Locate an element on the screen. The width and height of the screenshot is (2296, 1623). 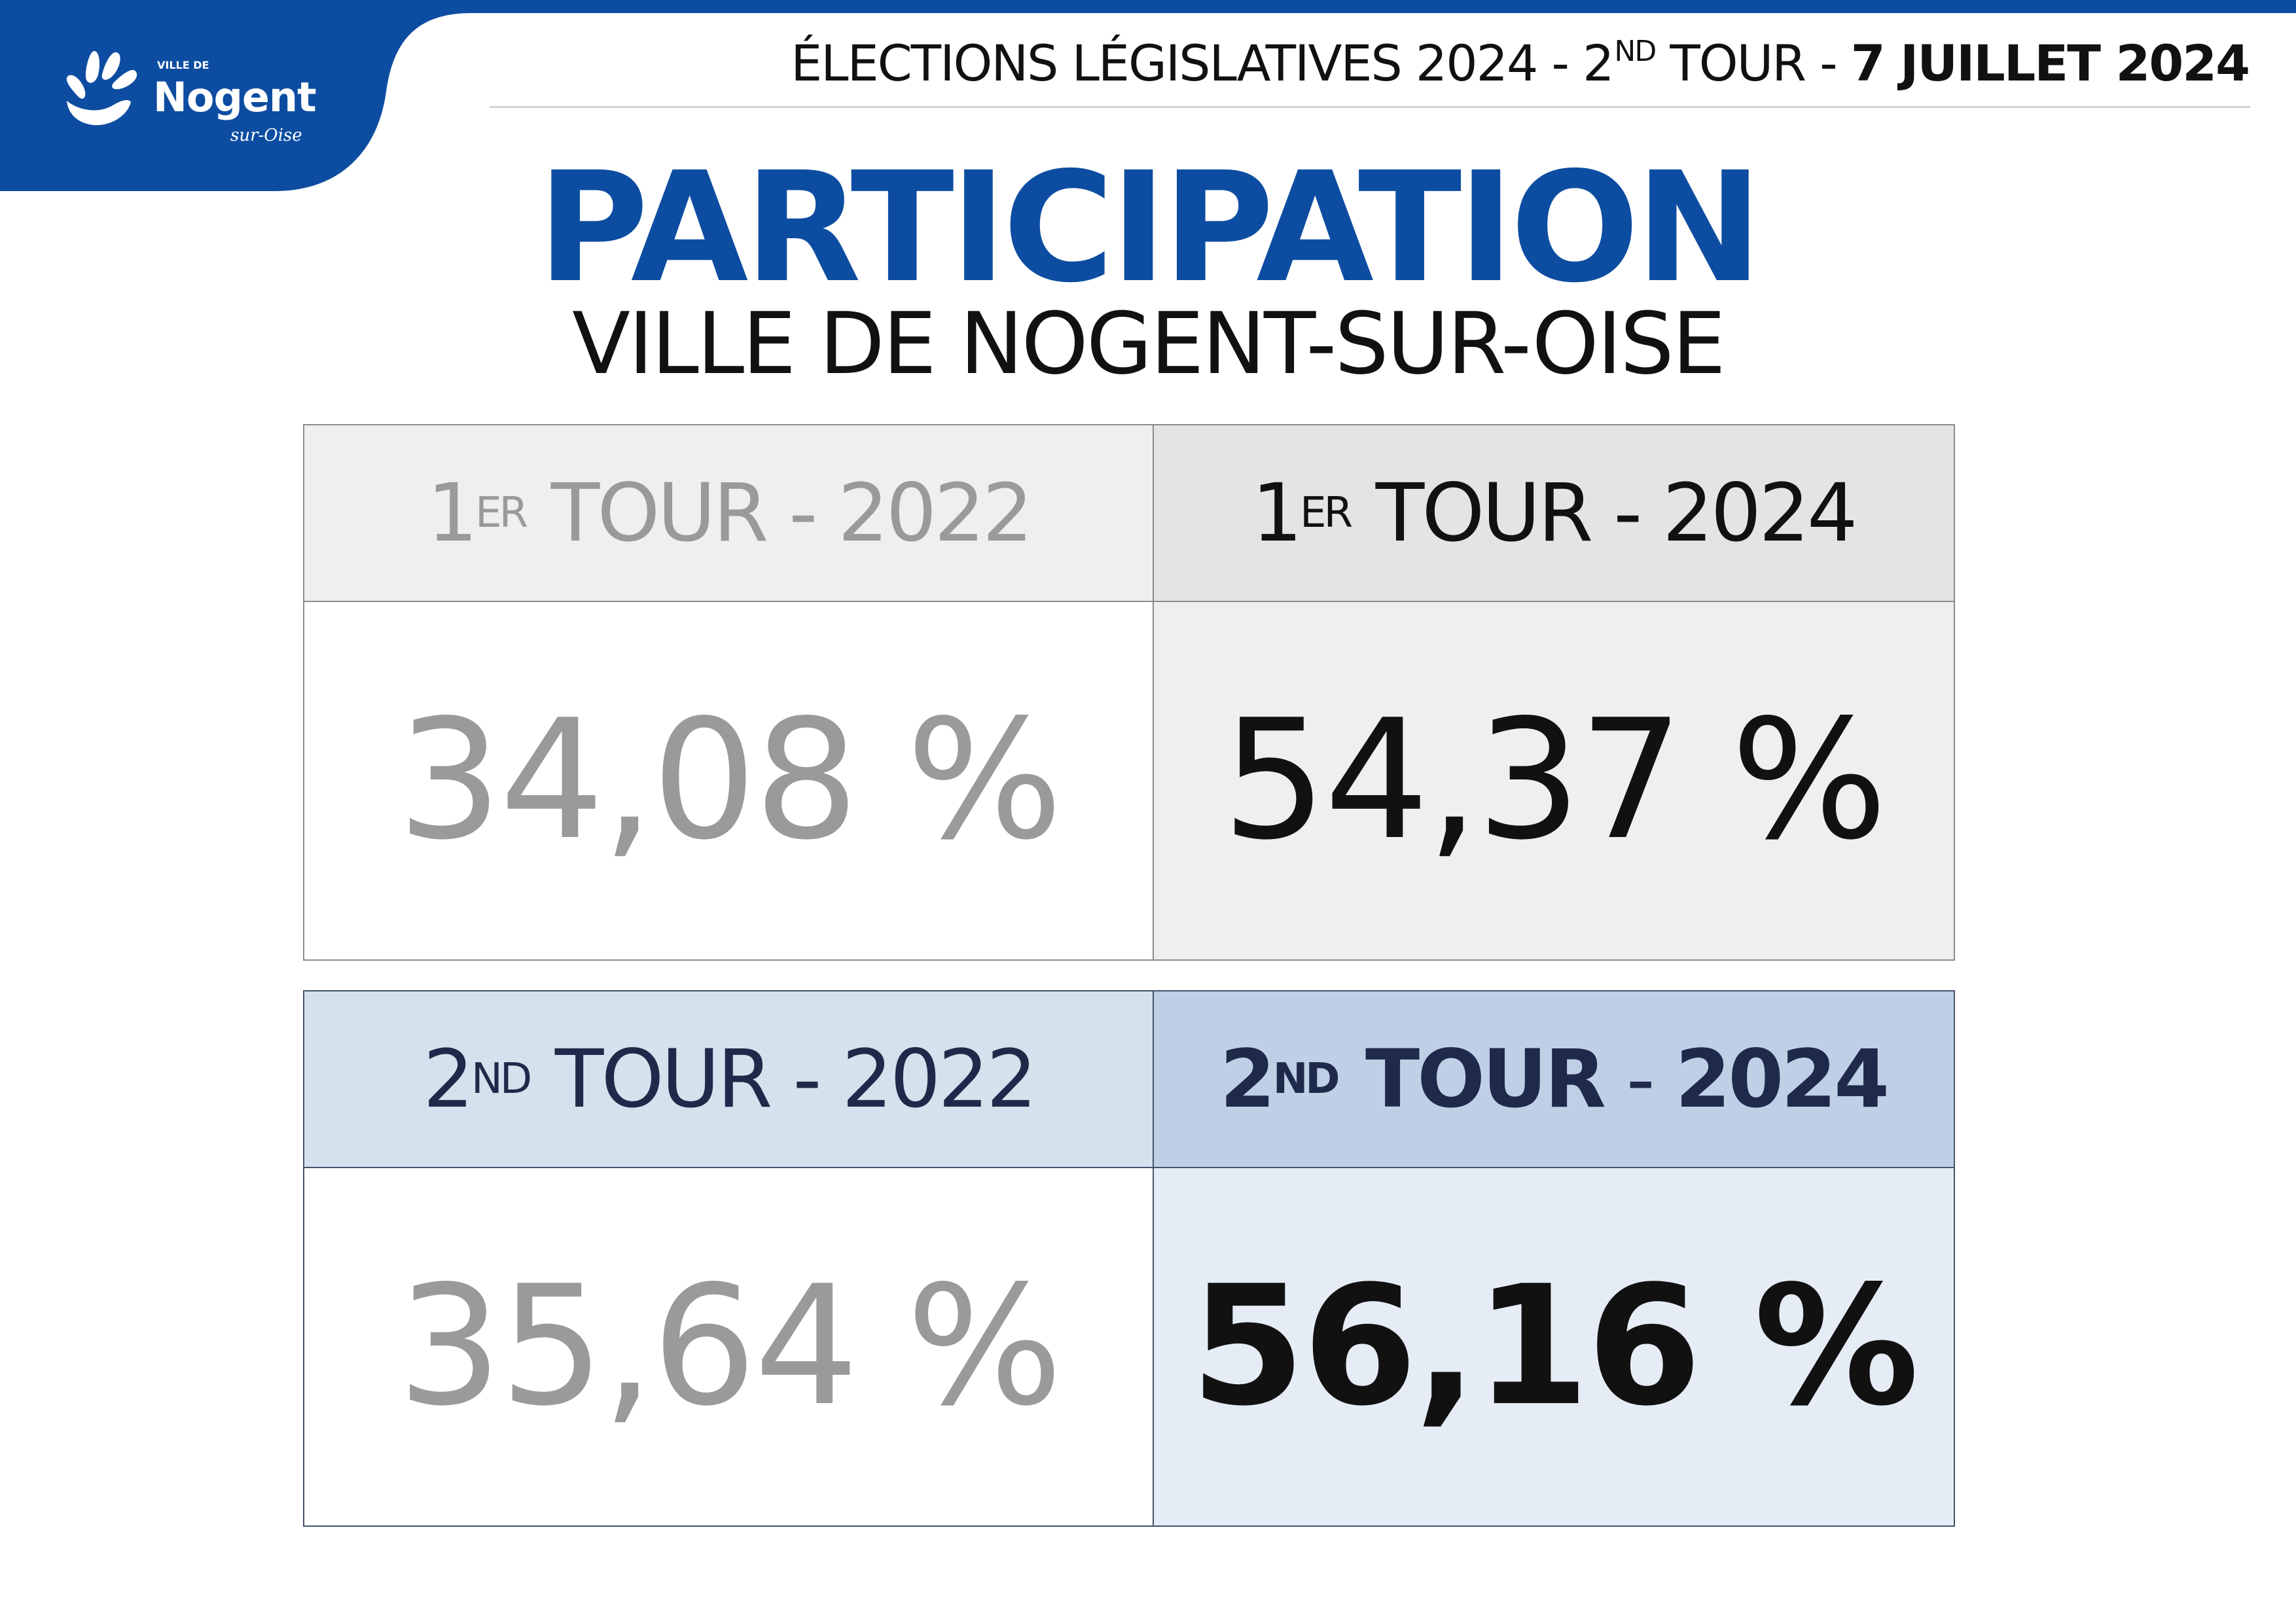
logo-banner-shape is located at coordinates (235, 95).